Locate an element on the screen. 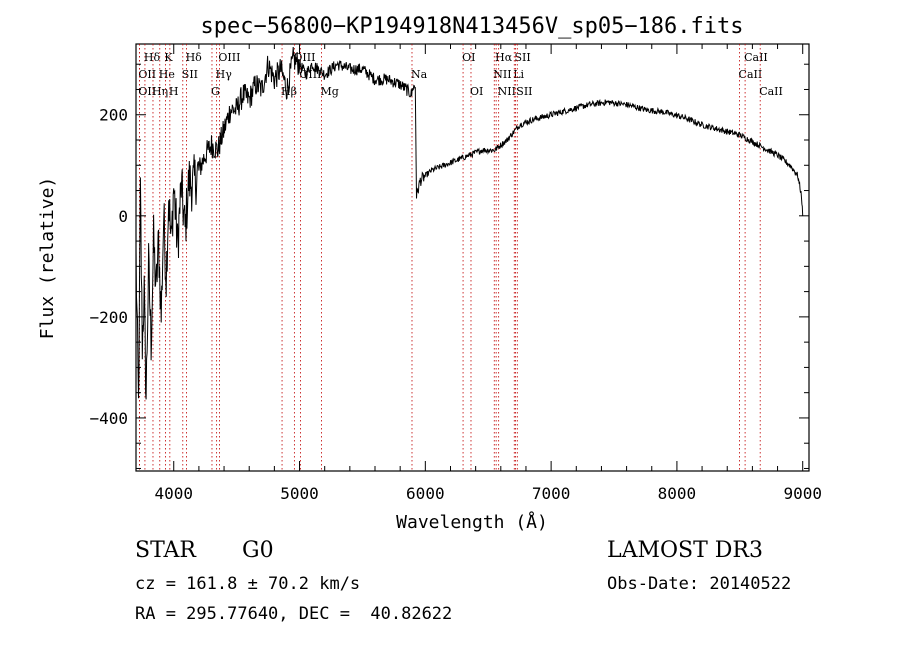 This screenshot has width=900, height=649. marker-label-K: K is located at coordinates (168, 57).